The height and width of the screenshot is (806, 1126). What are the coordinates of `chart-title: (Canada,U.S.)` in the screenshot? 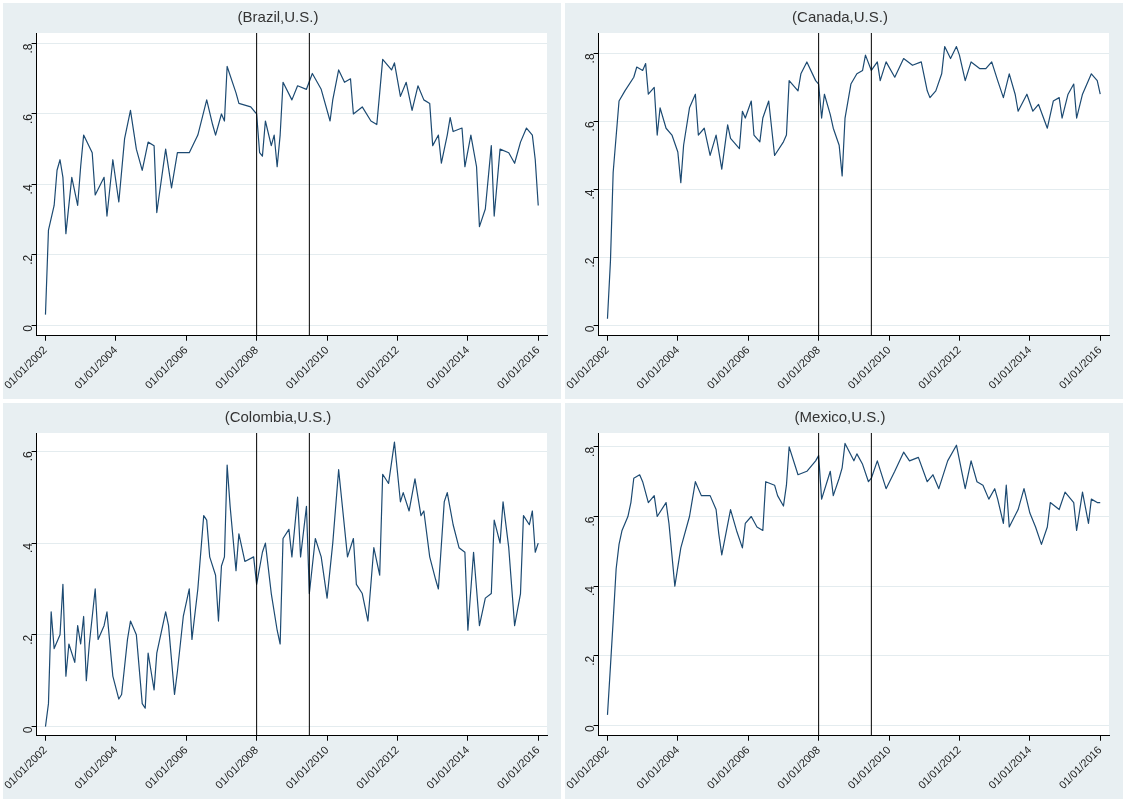 It's located at (840, 17).